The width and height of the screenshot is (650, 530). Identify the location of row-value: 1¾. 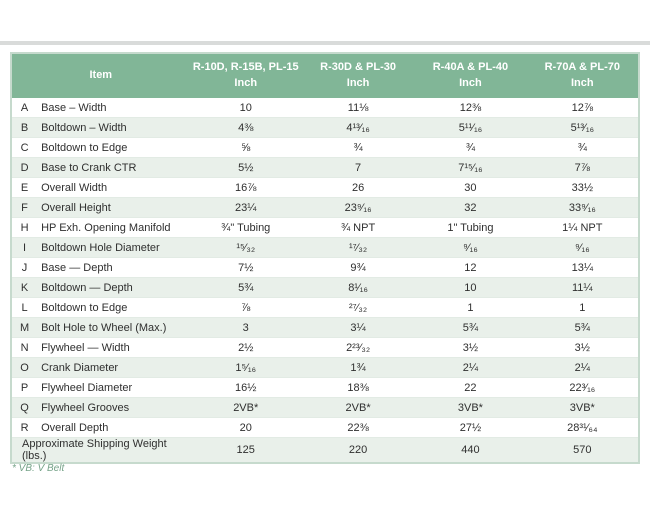
(358, 367).